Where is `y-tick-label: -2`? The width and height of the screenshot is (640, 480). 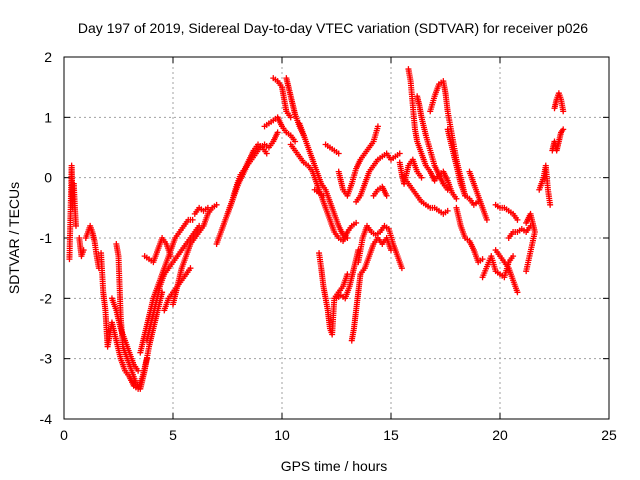
y-tick-label: -2 is located at coordinates (46, 298).